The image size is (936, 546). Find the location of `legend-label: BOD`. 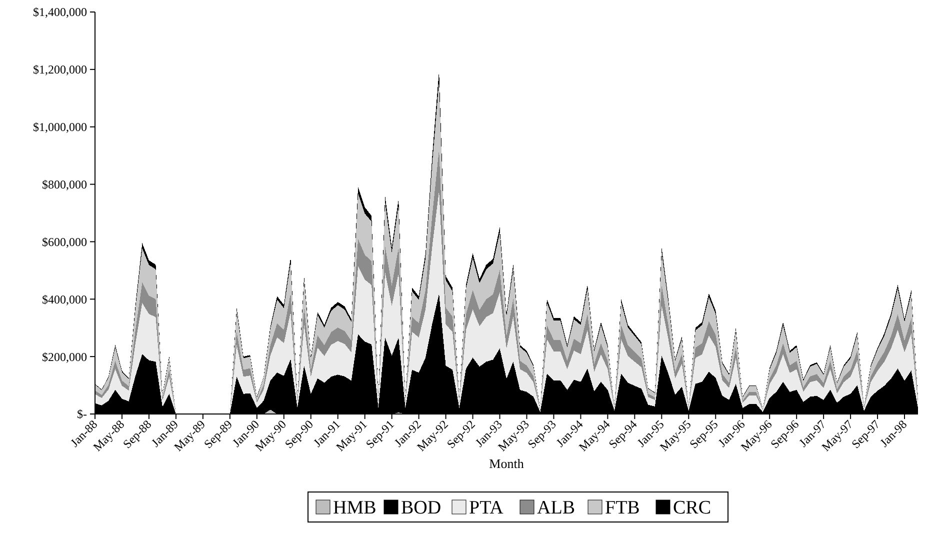

legend-label: BOD is located at coordinates (421, 508).